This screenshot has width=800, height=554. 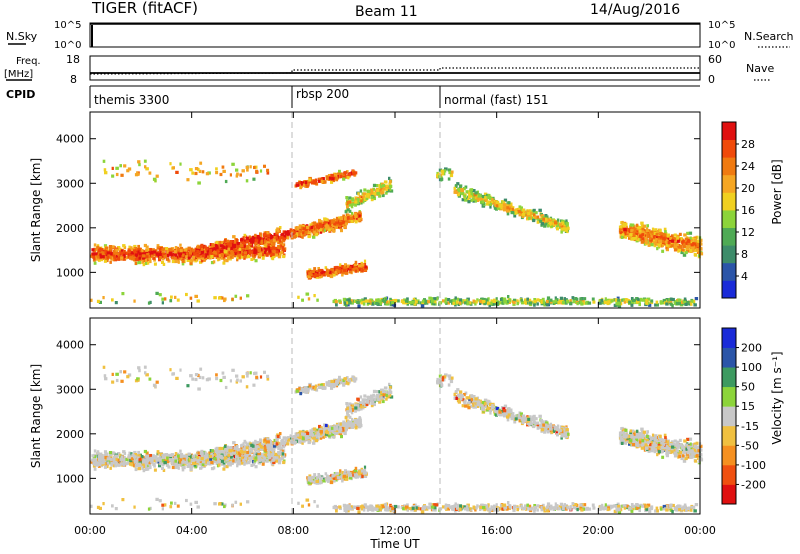 I want to click on colorbar-swatch, so click(x=729, y=148).